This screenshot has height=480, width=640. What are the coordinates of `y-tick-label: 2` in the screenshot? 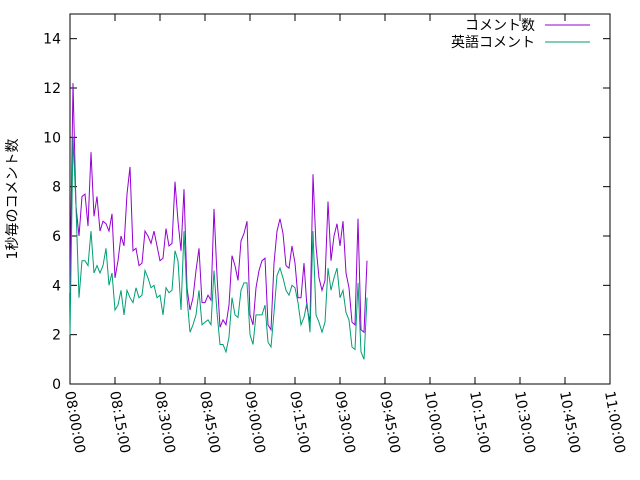 It's located at (56, 336).